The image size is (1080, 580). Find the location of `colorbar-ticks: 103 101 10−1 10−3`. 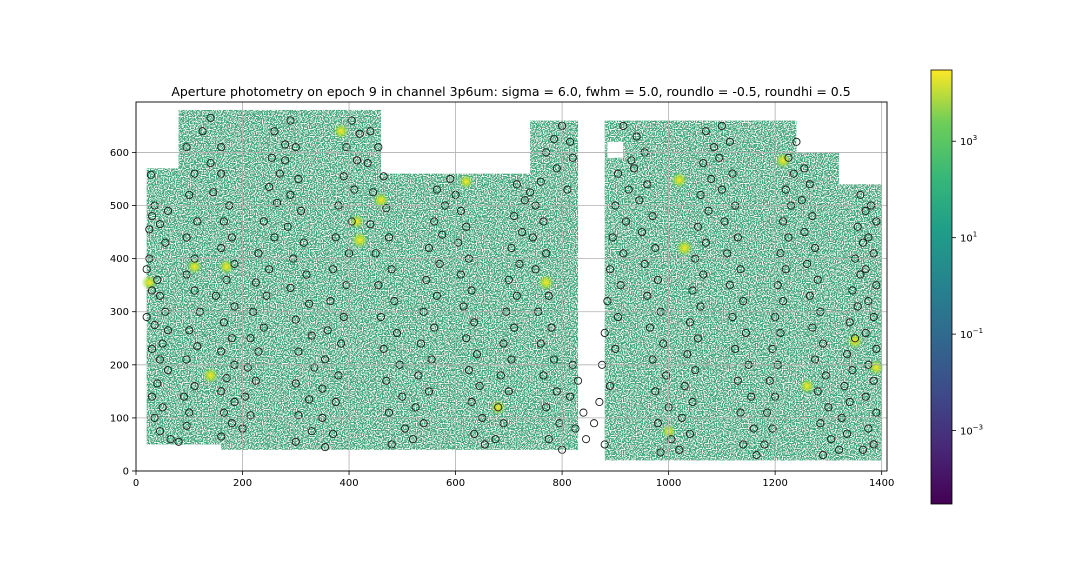

colorbar-ticks: 103 101 10−1 10−3 is located at coordinates (967, 286).